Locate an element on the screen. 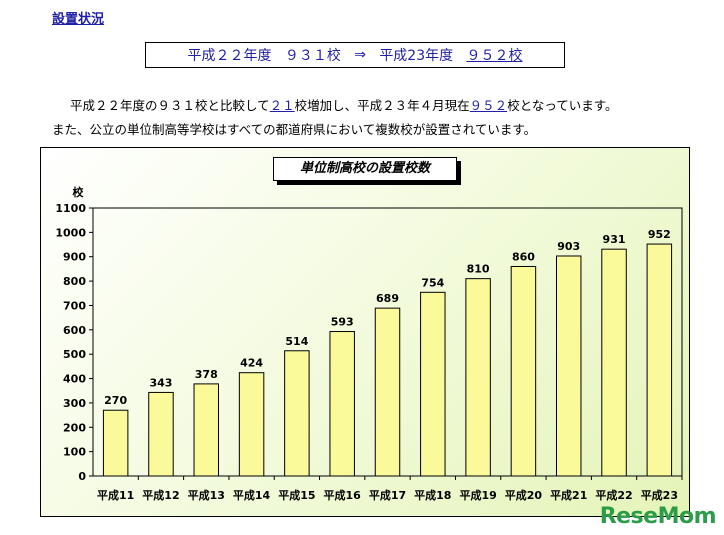 This screenshot has width=724, height=535. x-tick-label: 平成21 is located at coordinates (568, 495).